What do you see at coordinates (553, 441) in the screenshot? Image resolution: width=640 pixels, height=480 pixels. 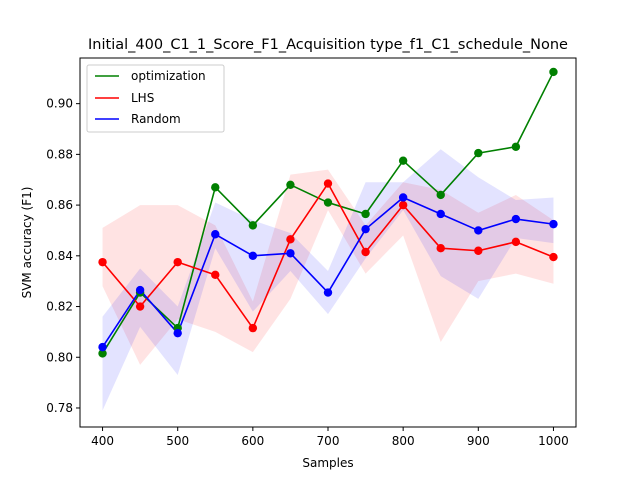 I see `x-tick-label: 1000` at bounding box center [553, 441].